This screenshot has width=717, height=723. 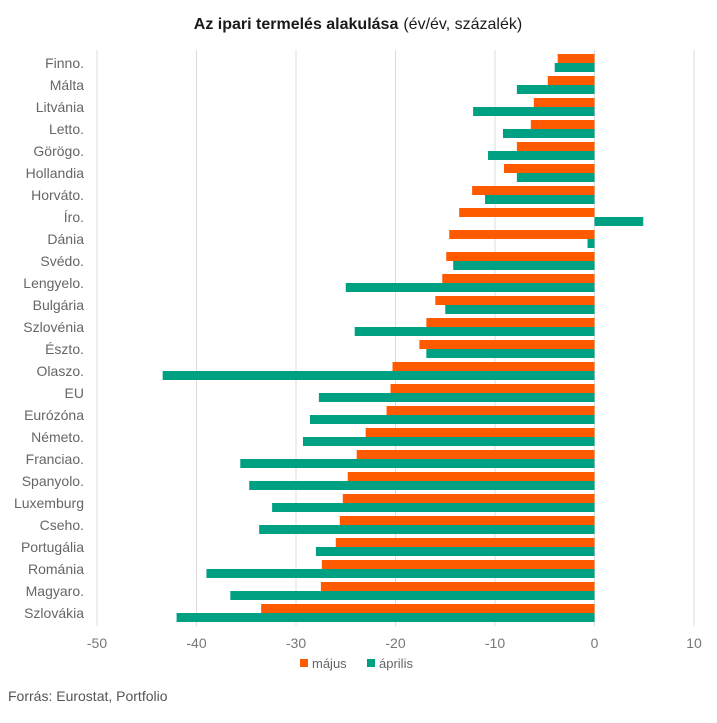 What do you see at coordinates (64, 63) in the screenshot?
I see `category-label: Finno.` at bounding box center [64, 63].